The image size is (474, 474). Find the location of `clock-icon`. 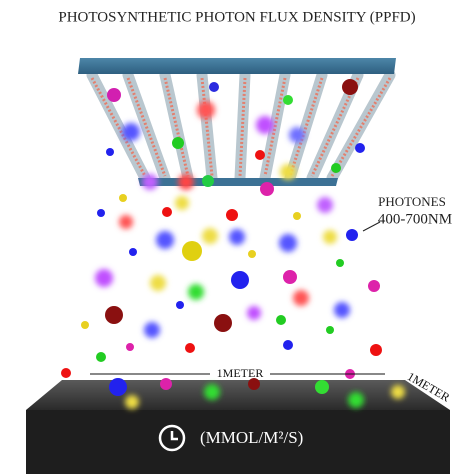

clock-icon is located at coordinates (172, 438).